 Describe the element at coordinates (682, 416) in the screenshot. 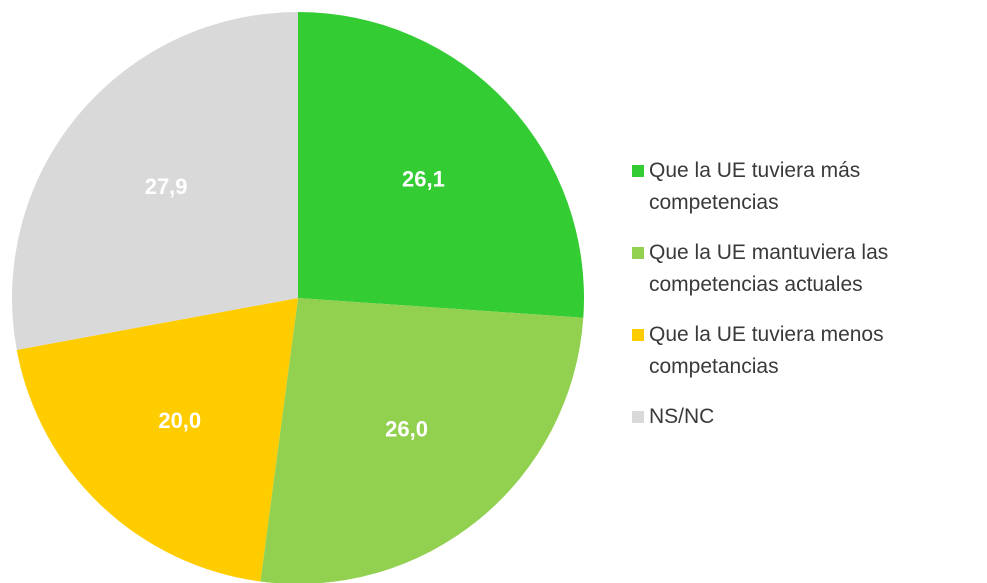

I see `legend-label: NS/NC` at that location.